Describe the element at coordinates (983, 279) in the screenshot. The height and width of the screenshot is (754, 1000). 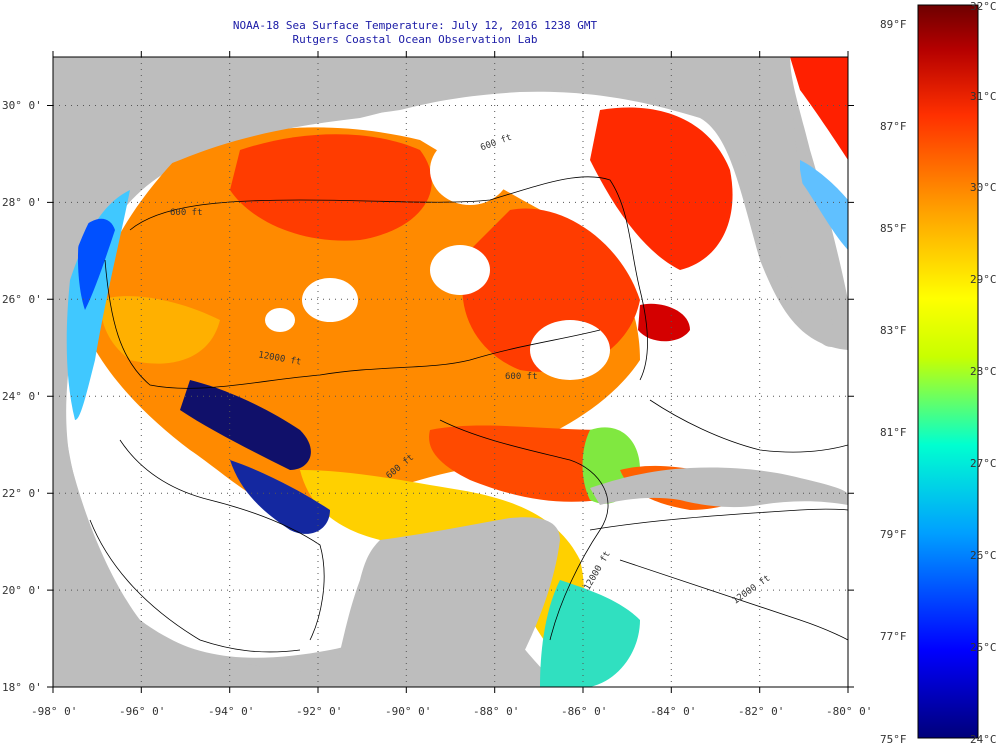
I see `colorbar-celsius-label: 29°C` at that location.